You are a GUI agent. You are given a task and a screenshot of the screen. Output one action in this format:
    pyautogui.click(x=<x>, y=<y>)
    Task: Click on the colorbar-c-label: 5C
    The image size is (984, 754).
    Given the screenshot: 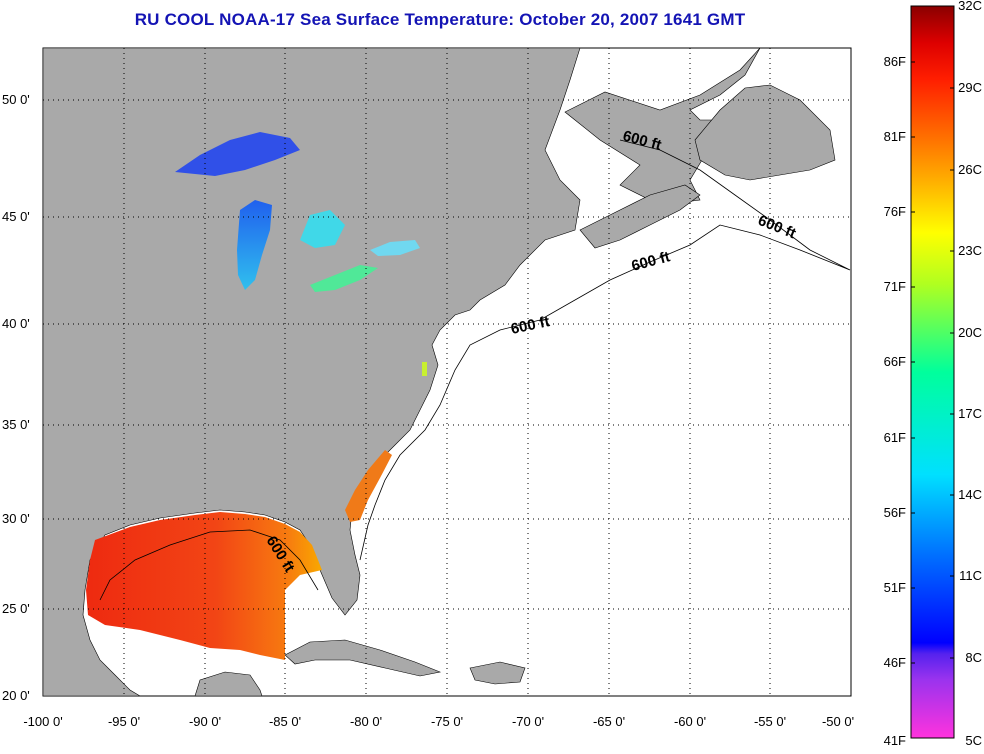 What is the action you would take?
    pyautogui.click(x=973, y=740)
    